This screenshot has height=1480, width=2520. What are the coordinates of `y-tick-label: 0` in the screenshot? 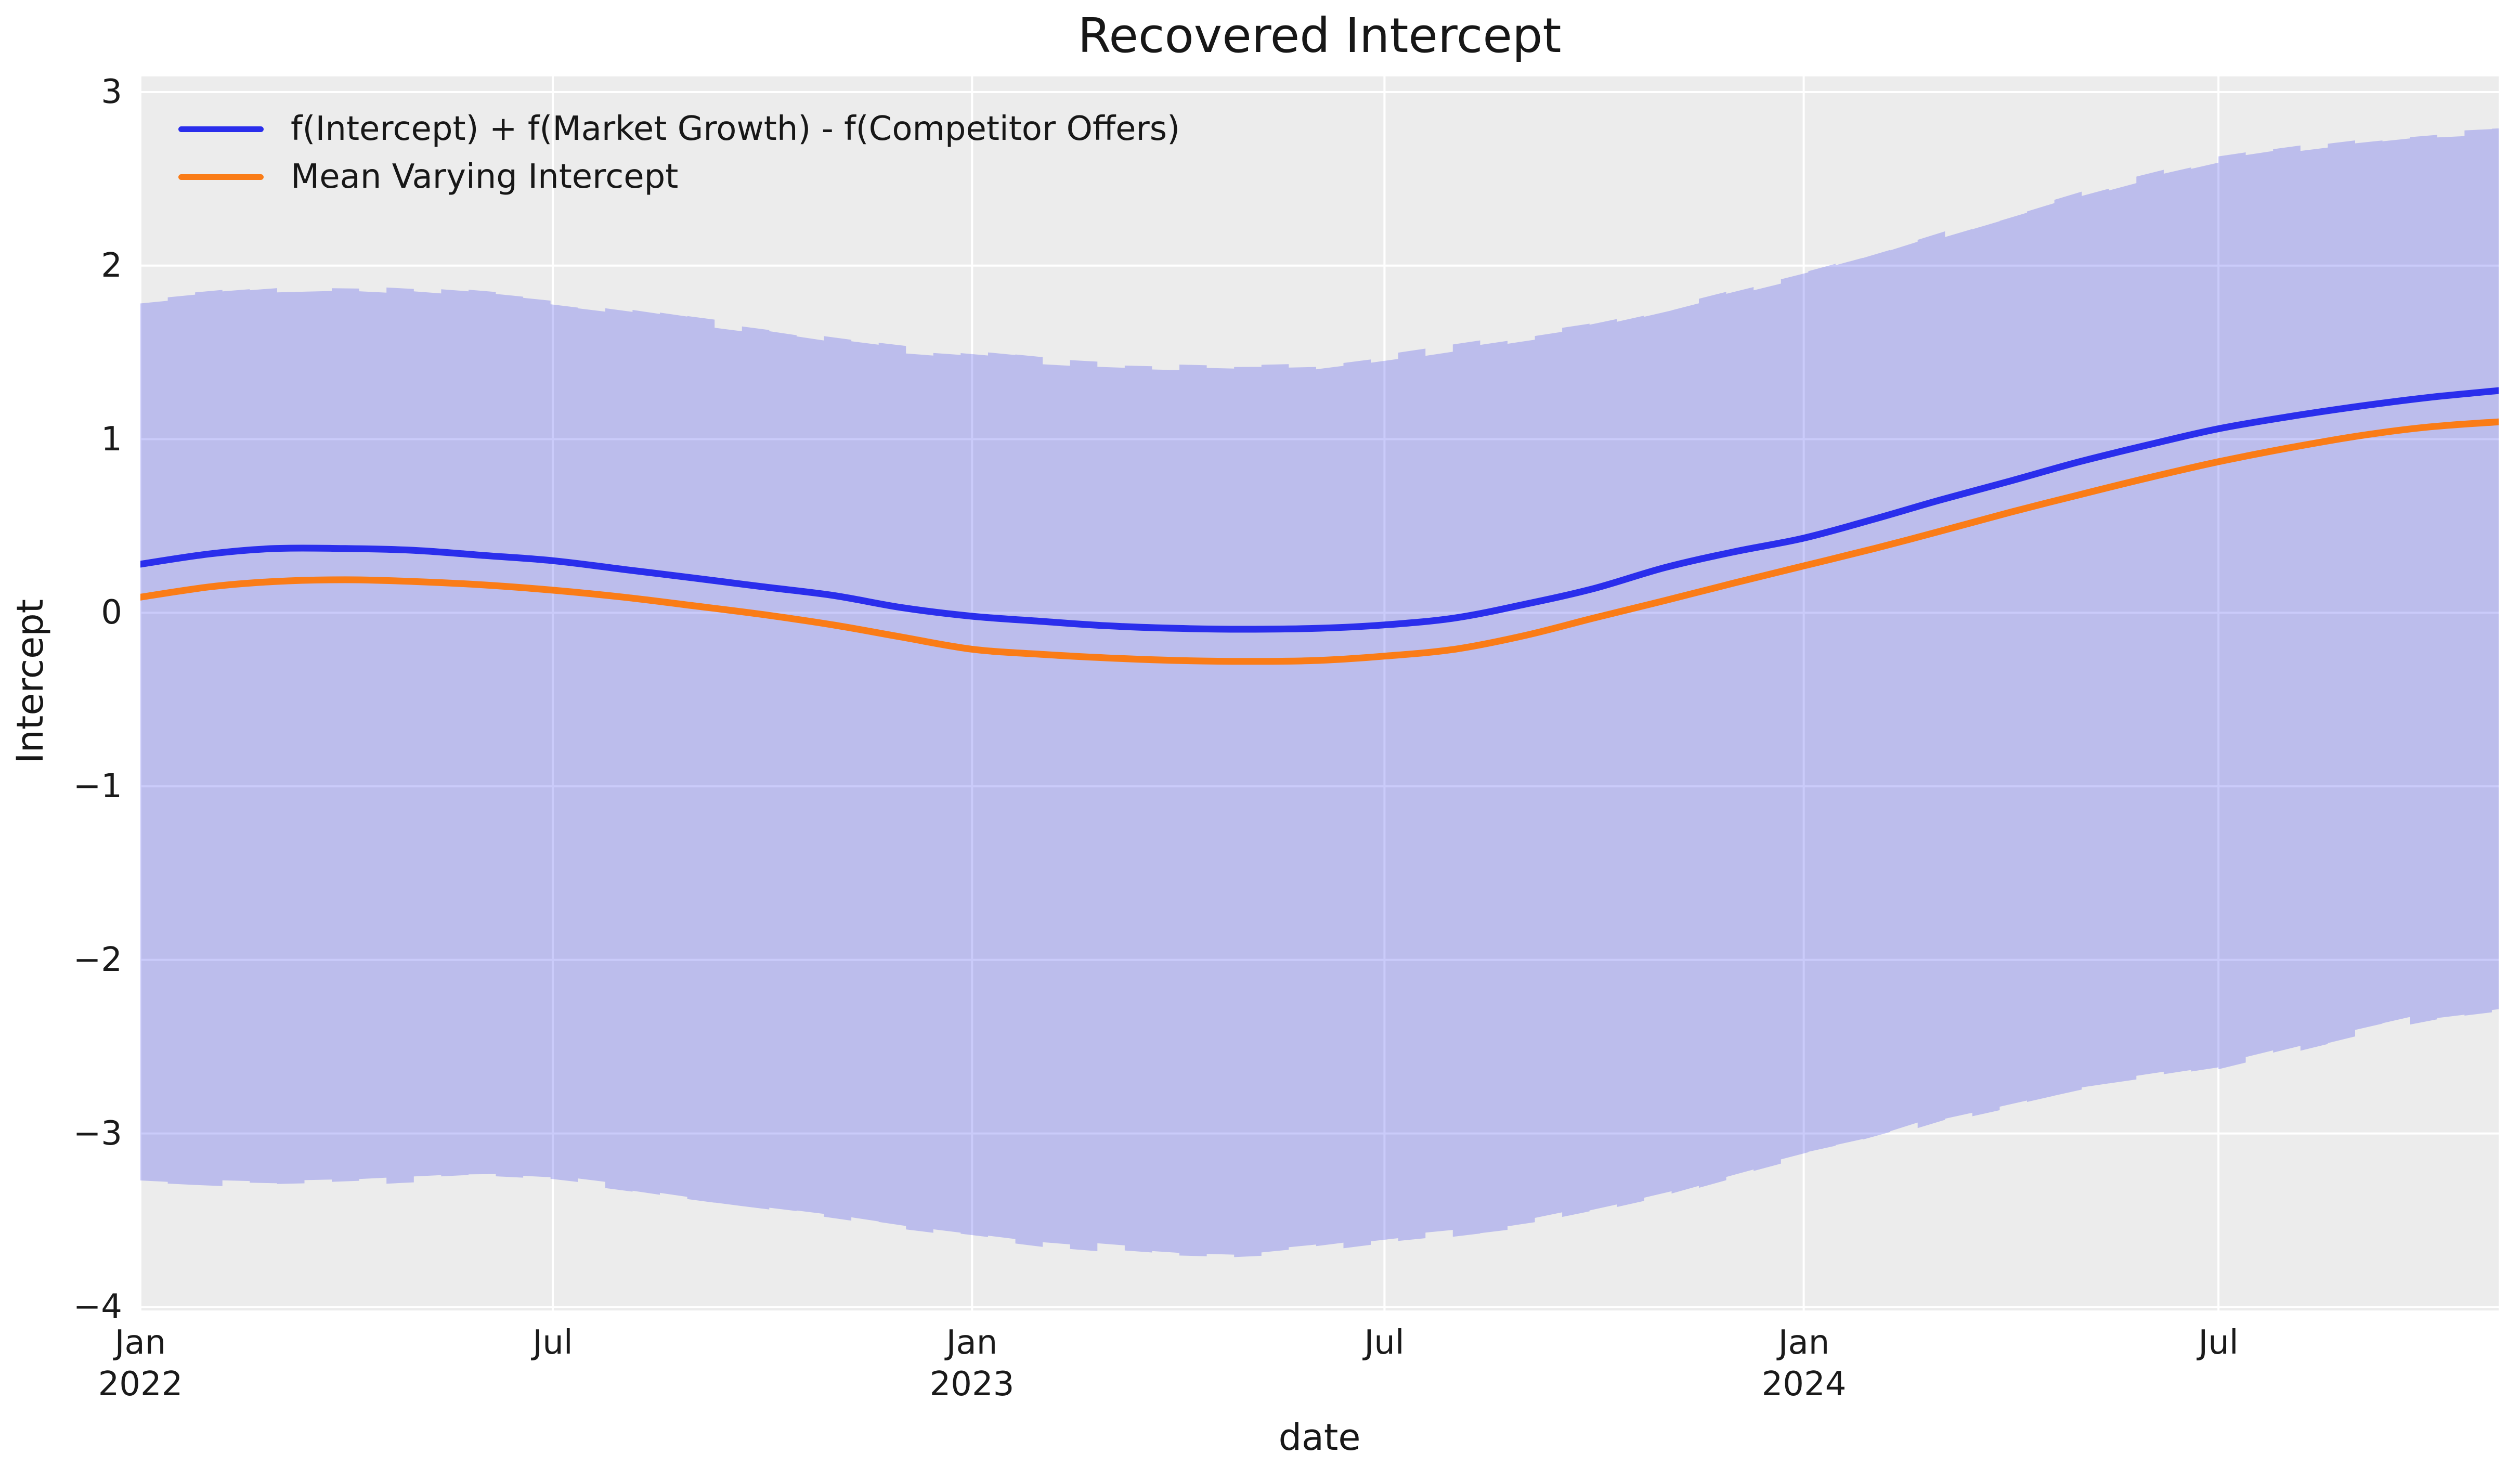 It's located at (111, 612).